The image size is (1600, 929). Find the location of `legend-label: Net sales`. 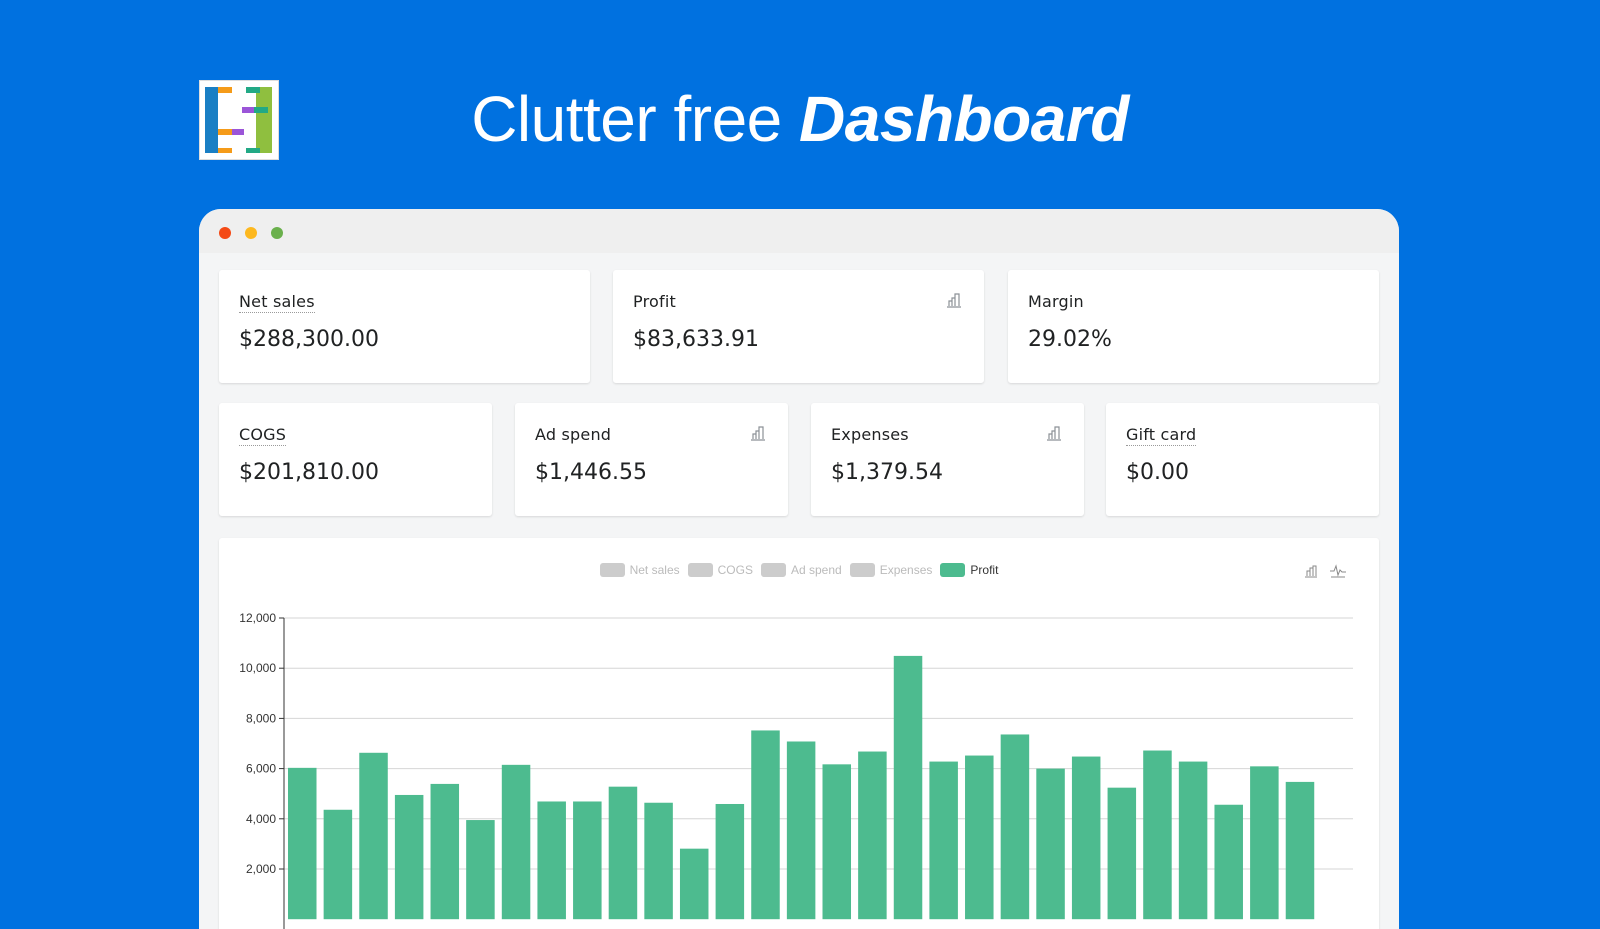

legend-label: Net sales is located at coordinates (654, 570).